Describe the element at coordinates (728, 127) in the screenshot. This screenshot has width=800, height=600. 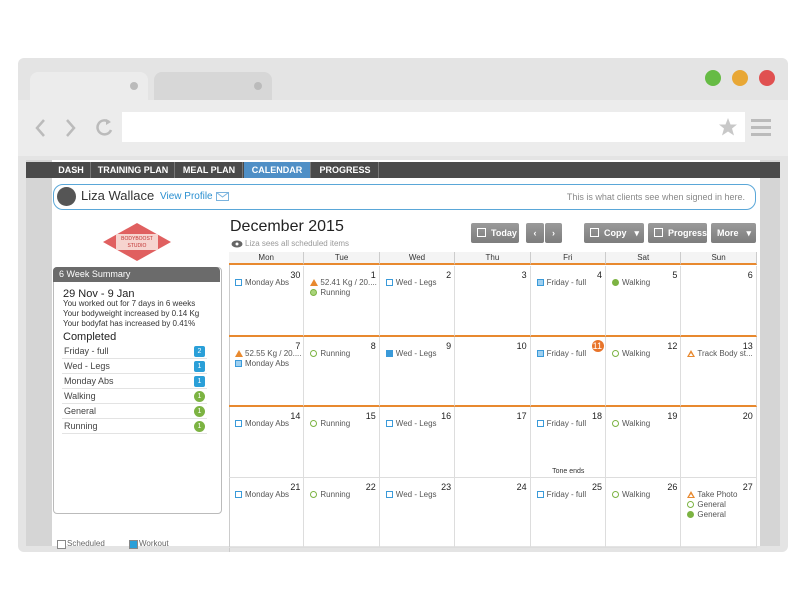
I see `bookmark-star` at that location.